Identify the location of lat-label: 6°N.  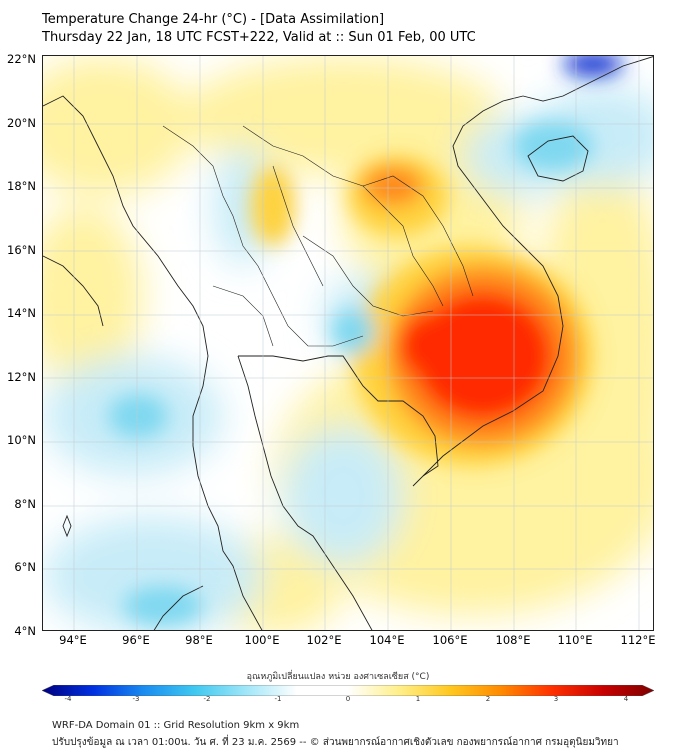
(25, 567).